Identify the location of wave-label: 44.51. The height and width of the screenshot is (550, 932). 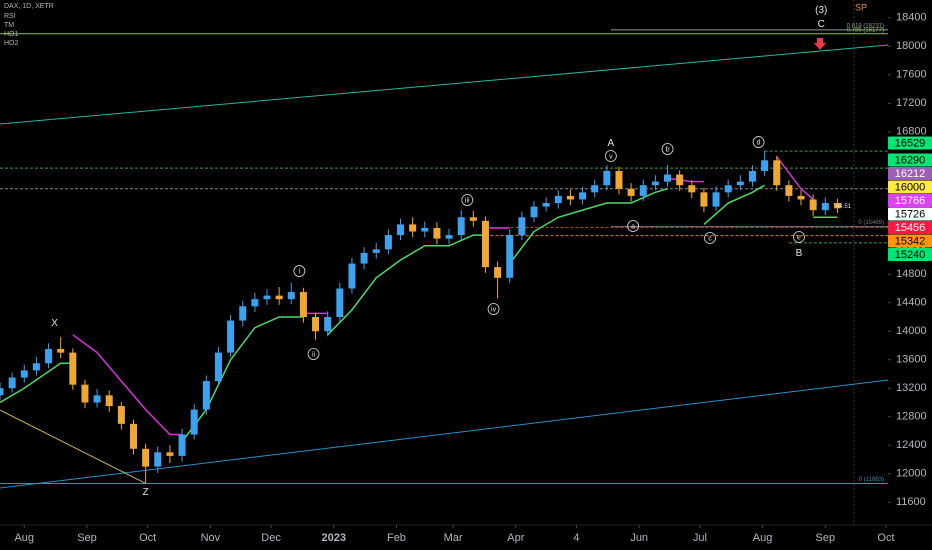
(844, 207).